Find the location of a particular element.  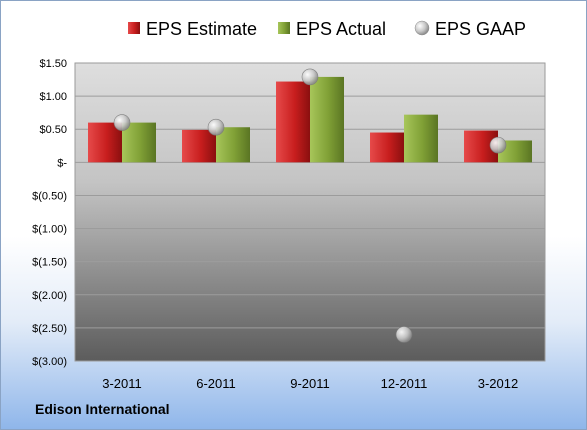

y-tick-label: $(1.00) is located at coordinates (49, 230).